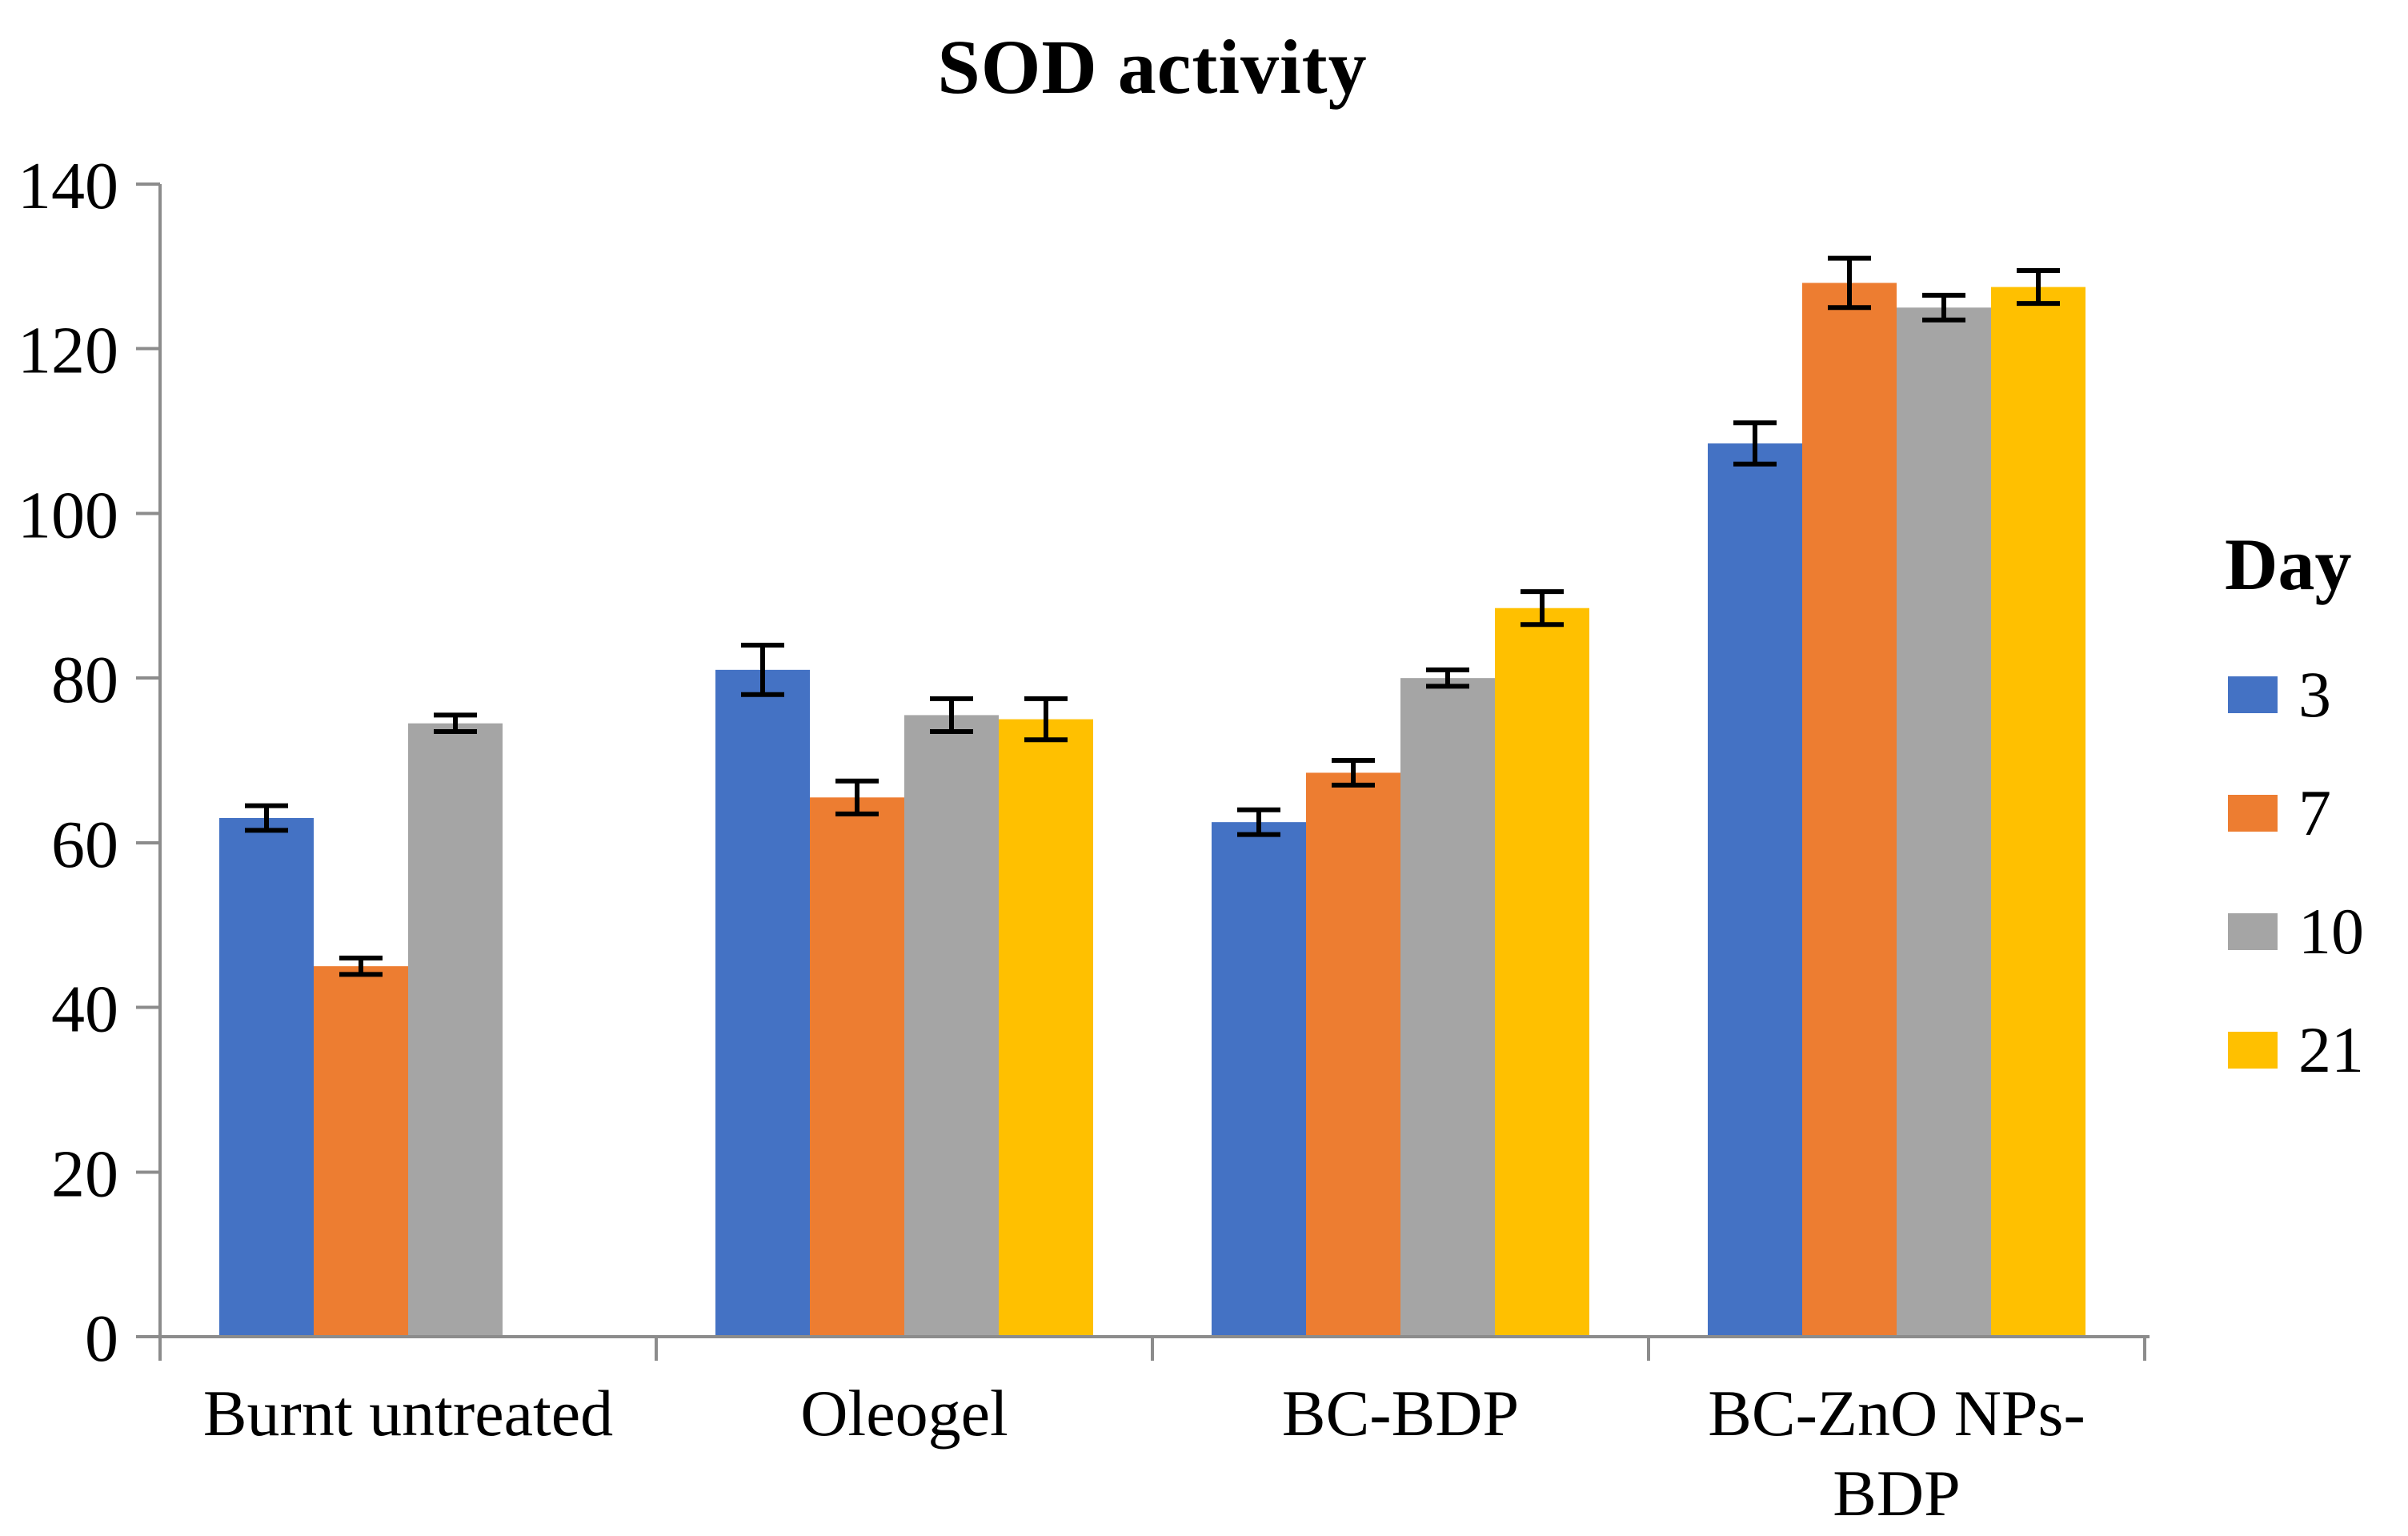 Image resolution: width=2408 pixels, height=1536 pixels. I want to click on y-tick-label: 120, so click(68, 351).